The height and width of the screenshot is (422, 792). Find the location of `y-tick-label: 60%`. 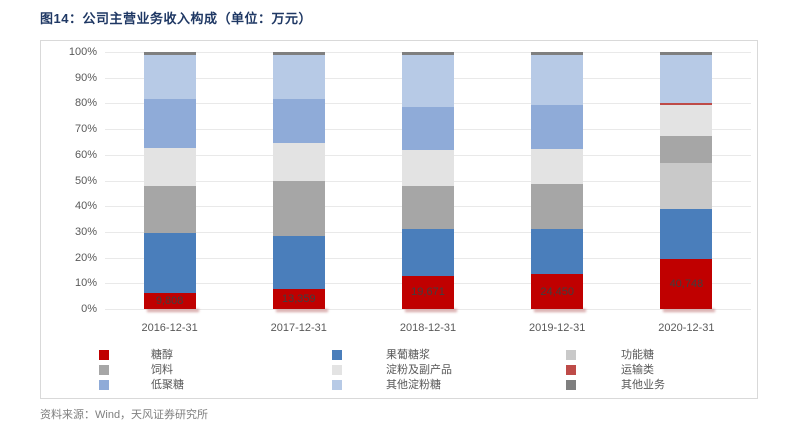

y-tick-label: 60% is located at coordinates (85, 154).